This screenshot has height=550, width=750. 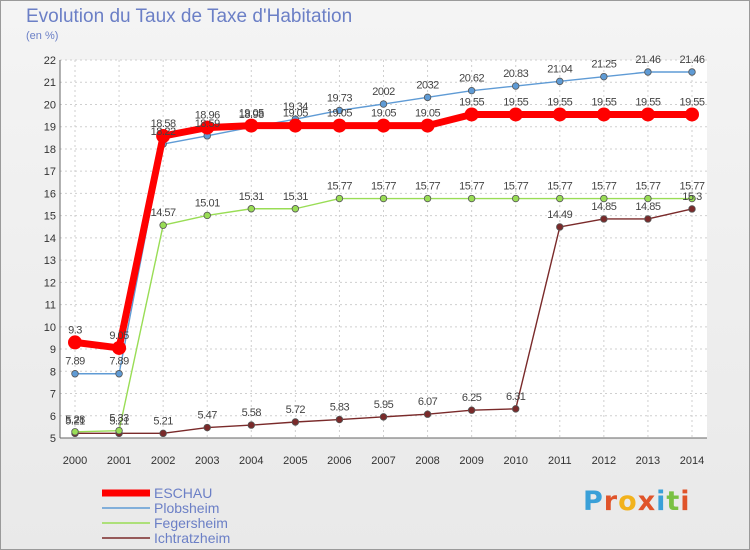 What do you see at coordinates (119, 419) in the screenshot?
I see `data-label: 5.33` at bounding box center [119, 419].